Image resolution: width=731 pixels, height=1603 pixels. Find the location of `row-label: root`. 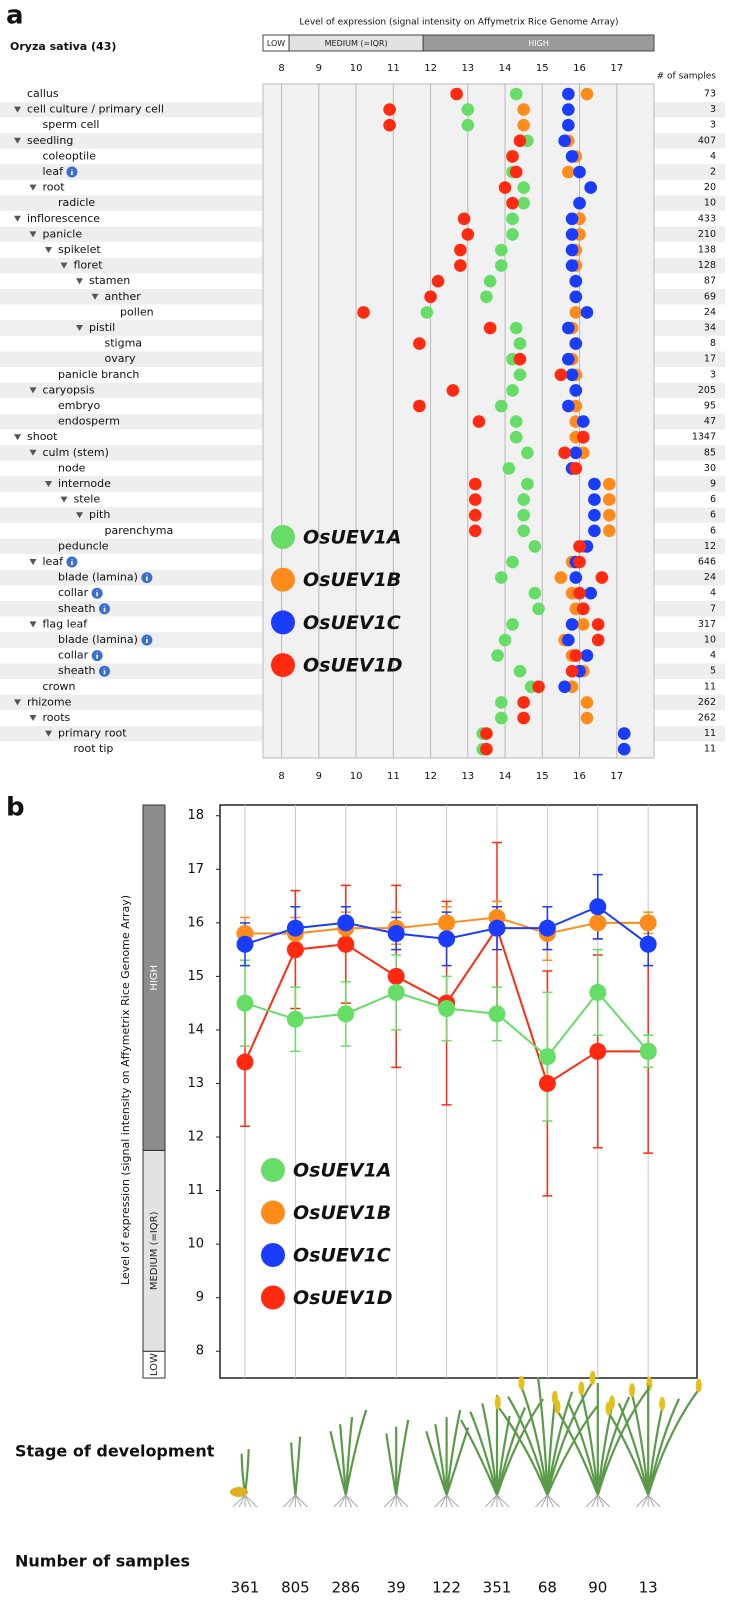

row-label: root is located at coordinates (54, 187).